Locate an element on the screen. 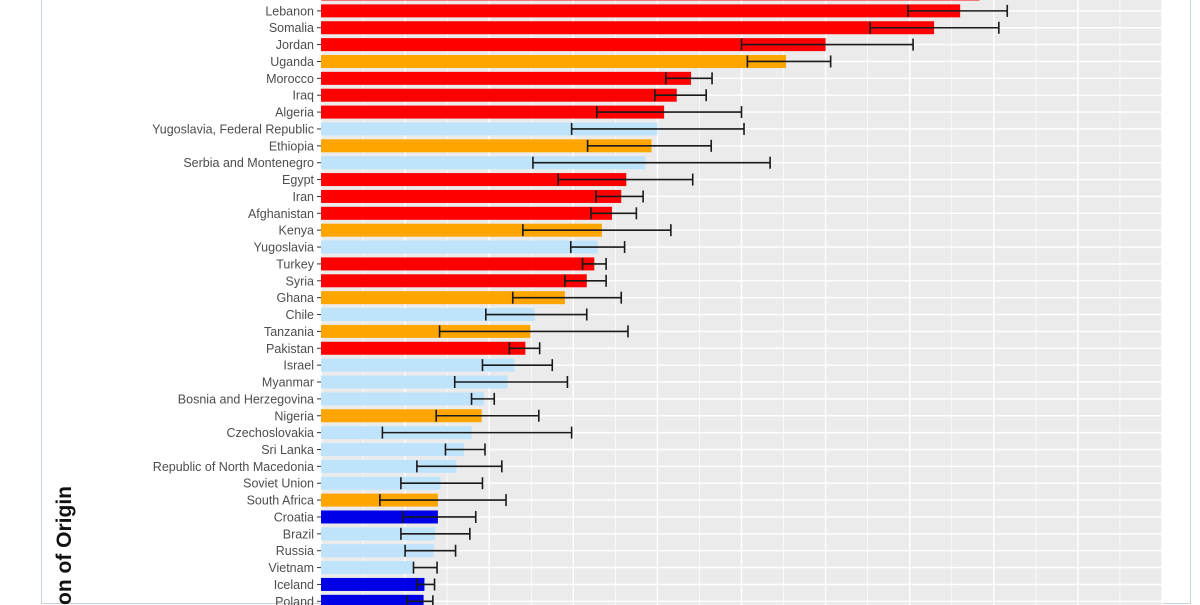 This screenshot has width=1200, height=605. y-tick-label: Afghanistan is located at coordinates (281, 214).